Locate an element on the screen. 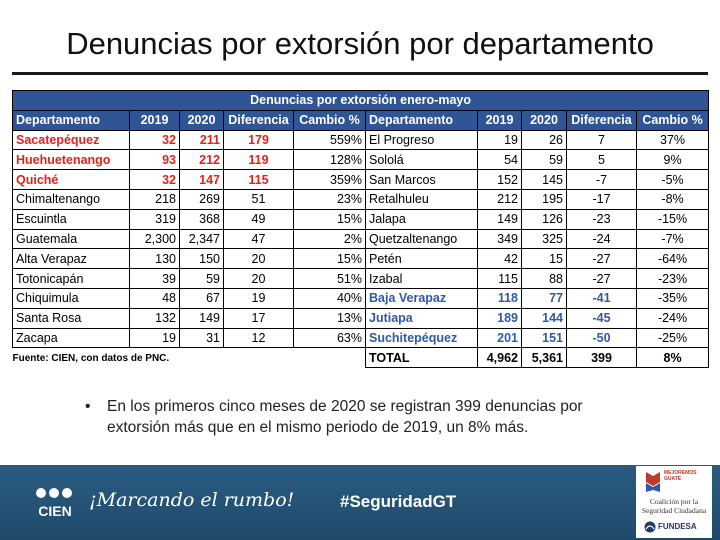 This screenshot has width=720, height=540. department-name: Jutiapa is located at coordinates (421, 318).